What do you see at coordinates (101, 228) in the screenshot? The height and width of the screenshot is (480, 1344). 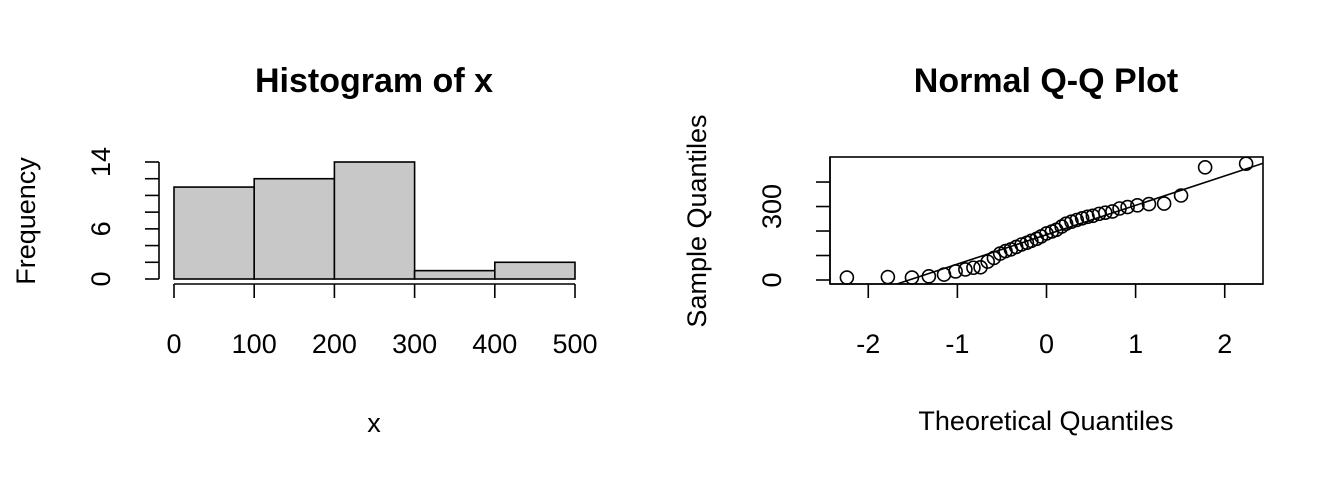 I see `histogram-y-tick-label-1: 6` at bounding box center [101, 228].